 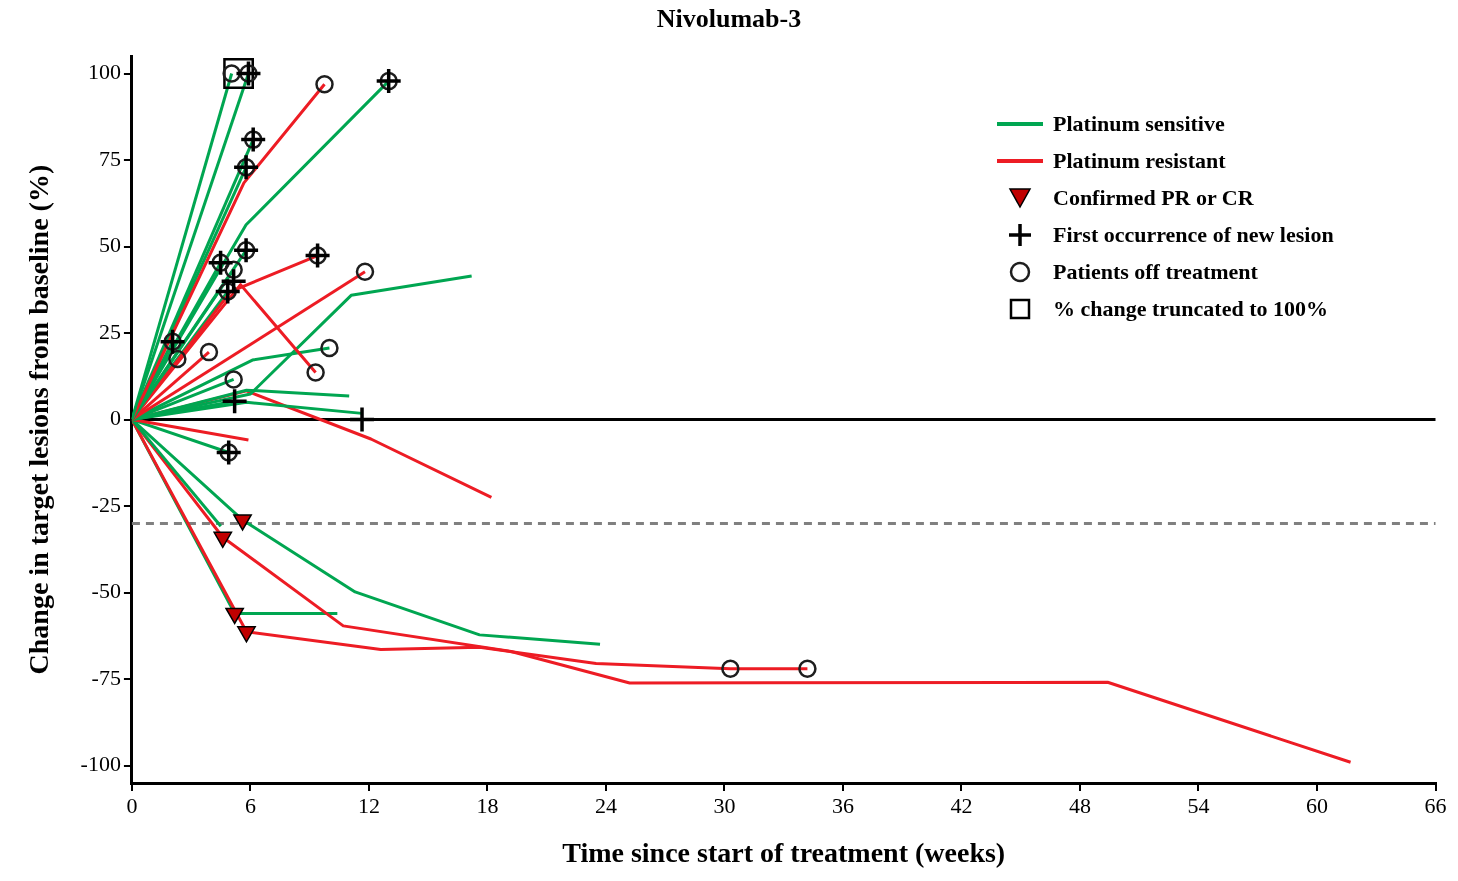 I want to click on x-tick-label: 0, so click(x=132, y=805).